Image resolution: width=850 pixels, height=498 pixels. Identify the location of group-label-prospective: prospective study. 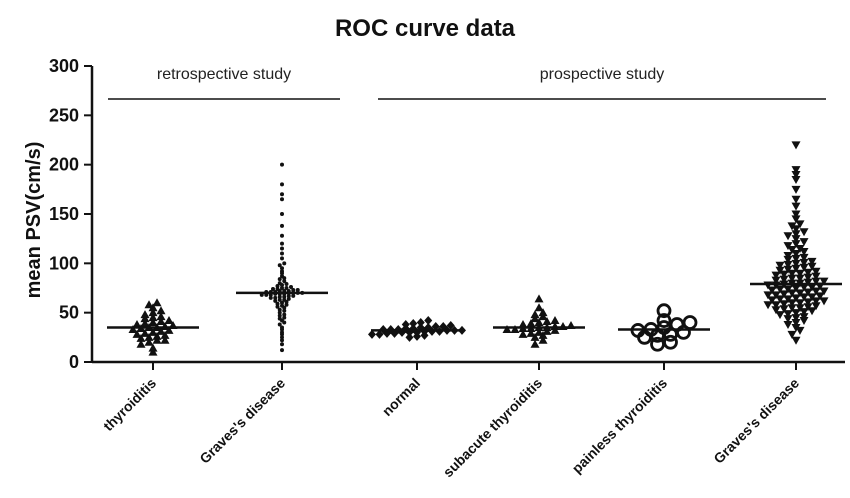
(602, 74).